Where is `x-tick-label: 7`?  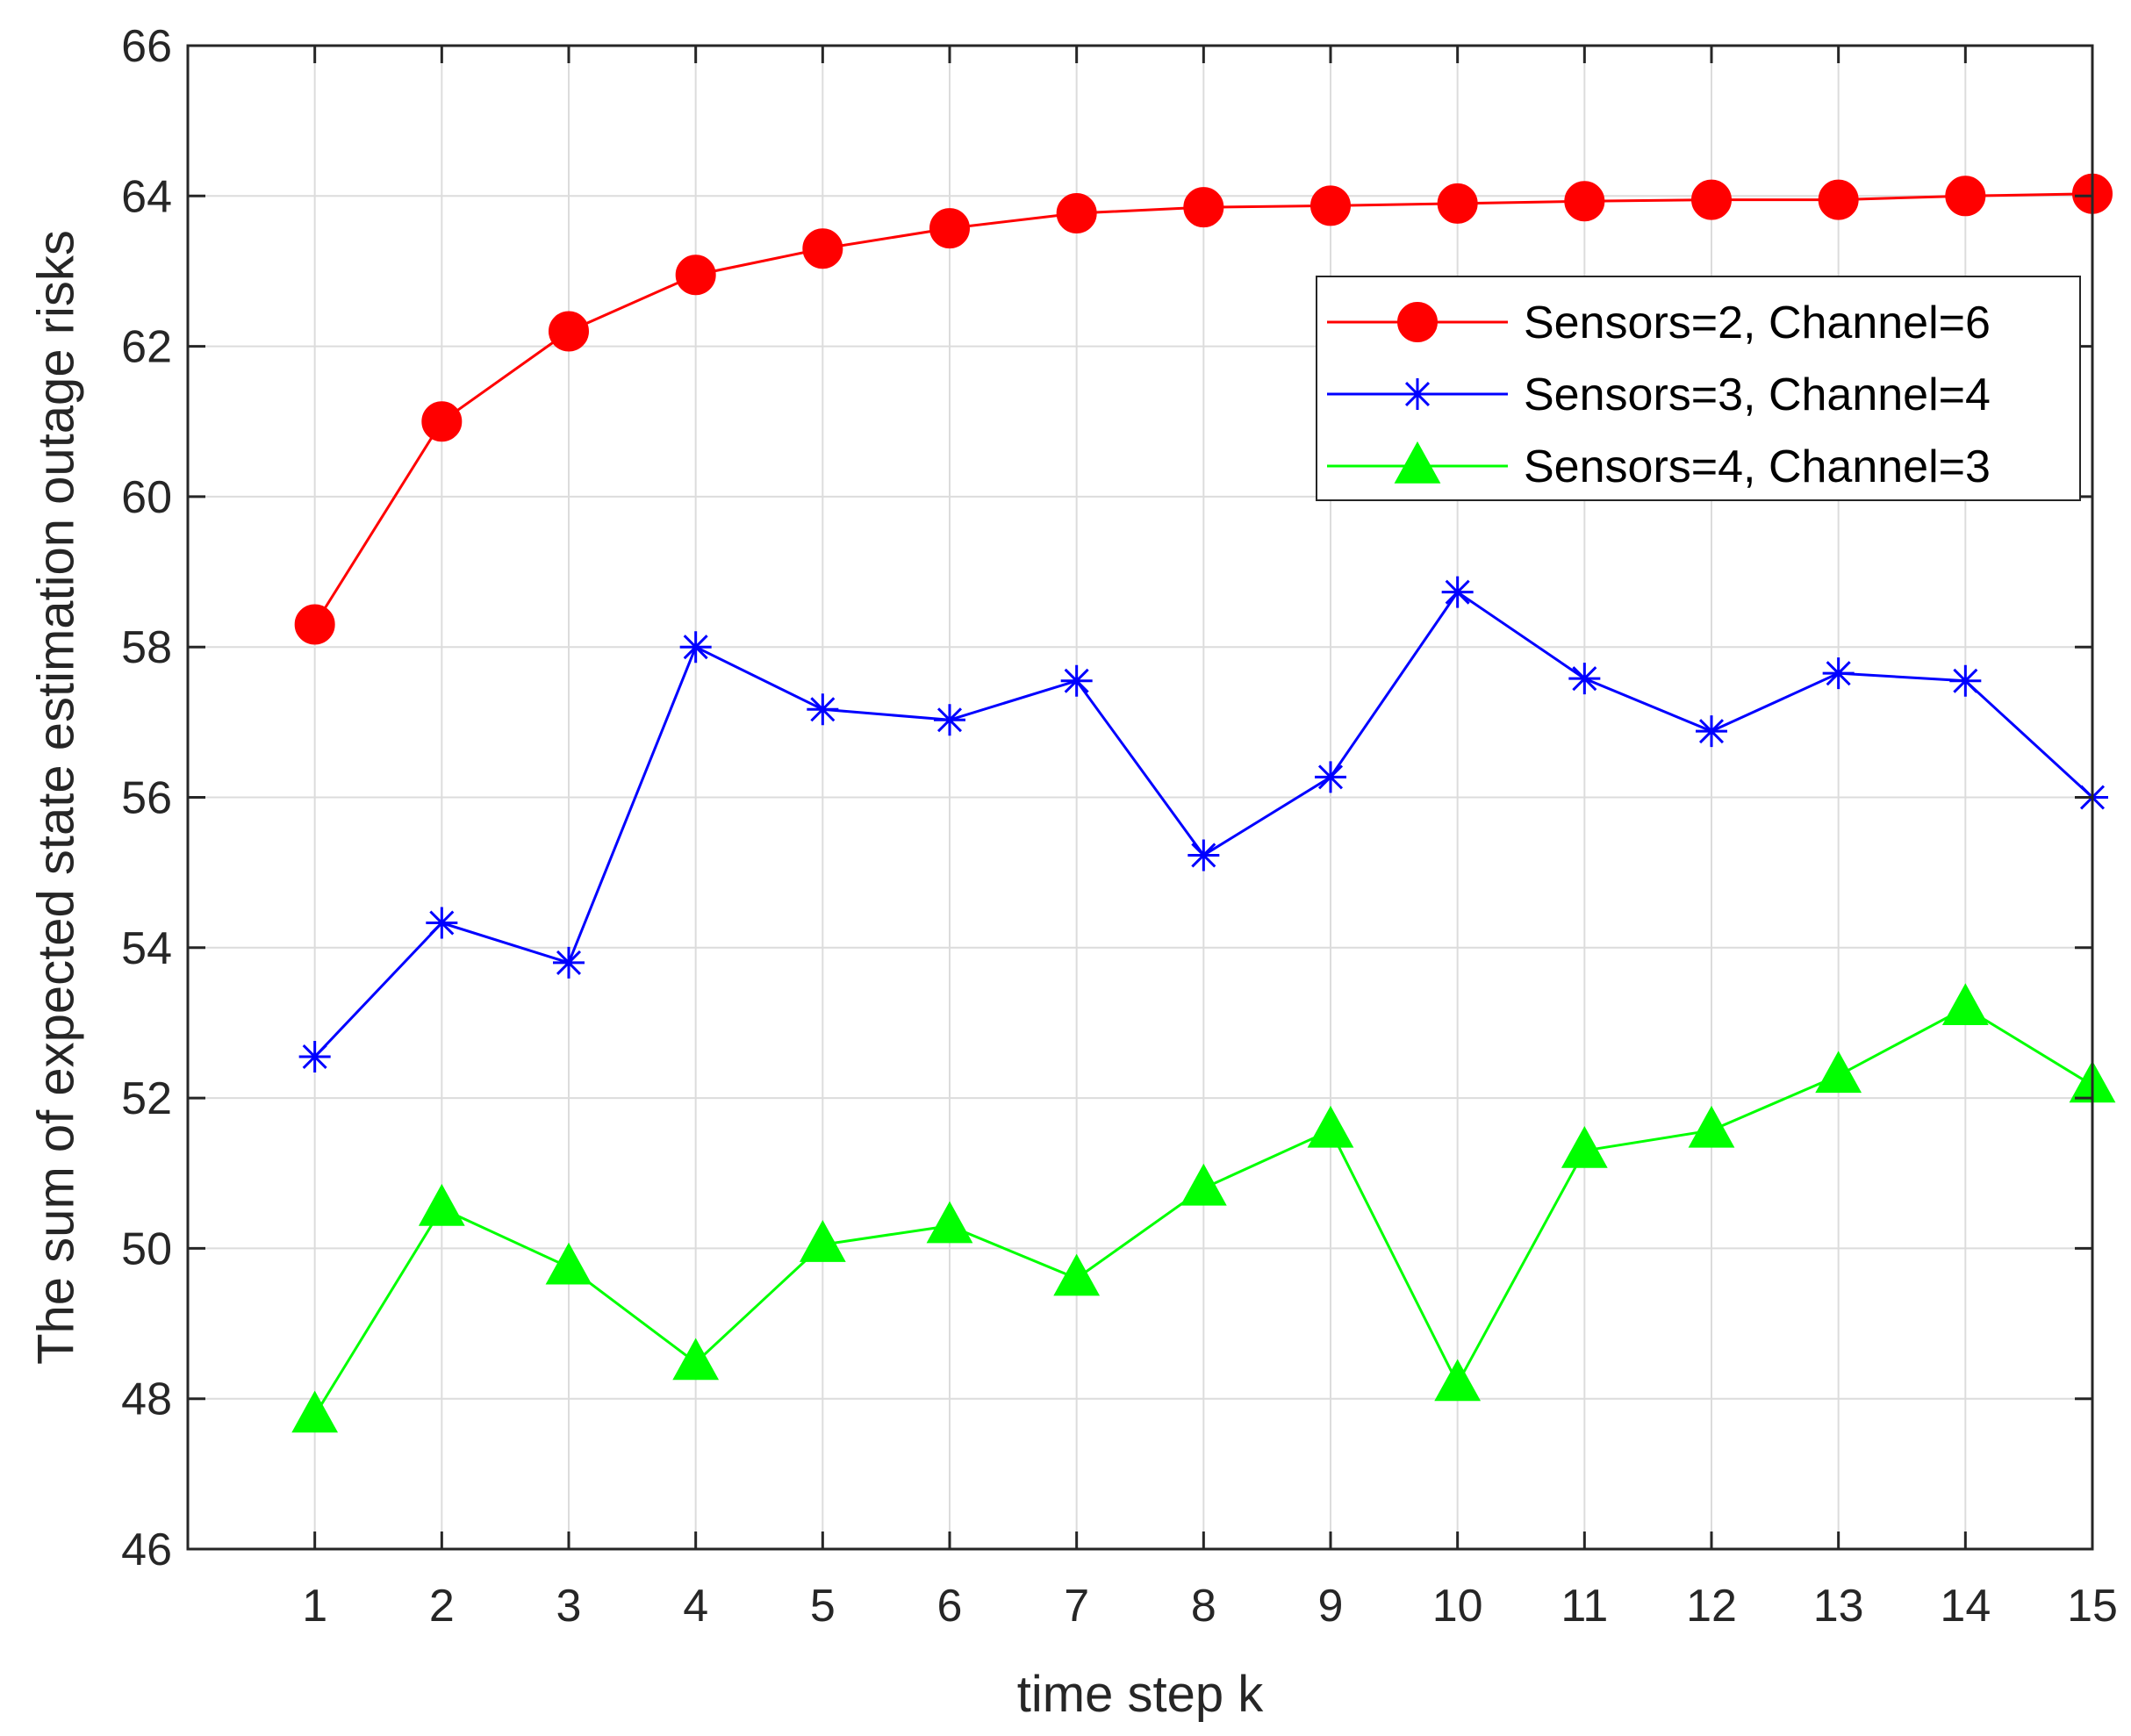 x-tick-label: 7 is located at coordinates (1076, 1607).